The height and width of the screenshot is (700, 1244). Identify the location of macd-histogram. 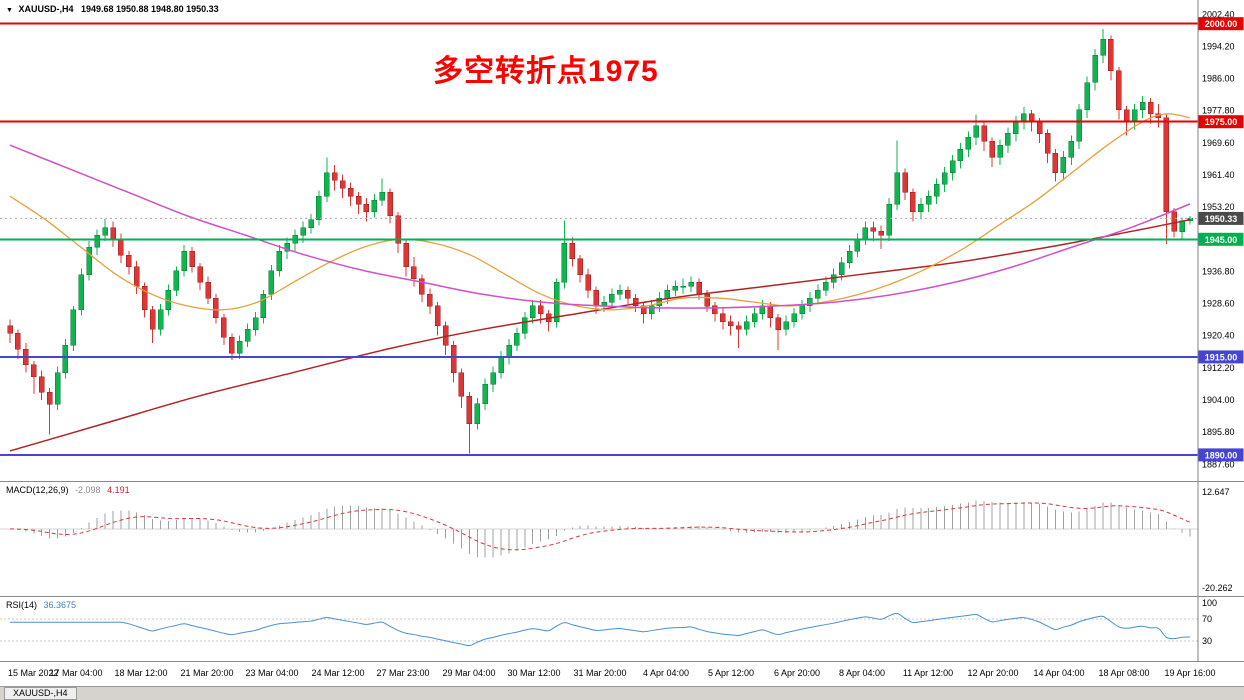
(604, 529).